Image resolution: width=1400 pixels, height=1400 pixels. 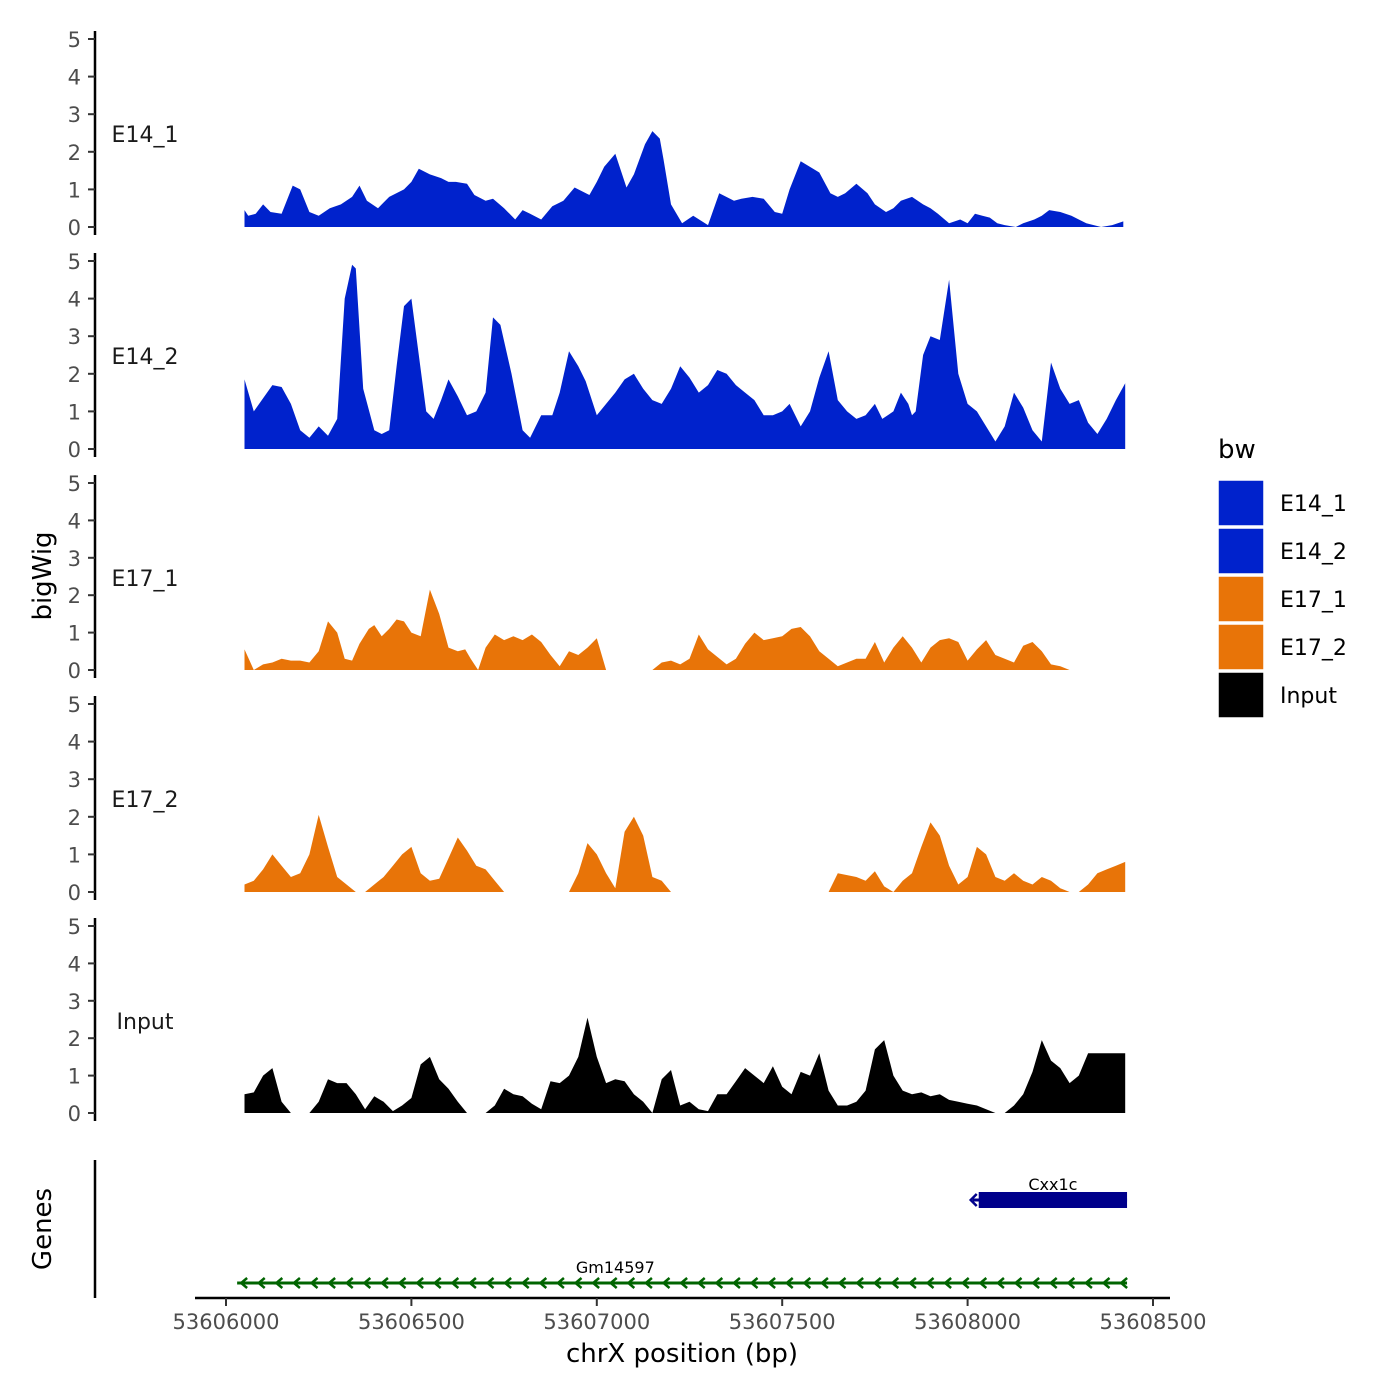 What do you see at coordinates (1053, 1200) in the screenshot?
I see `gene-exon` at bounding box center [1053, 1200].